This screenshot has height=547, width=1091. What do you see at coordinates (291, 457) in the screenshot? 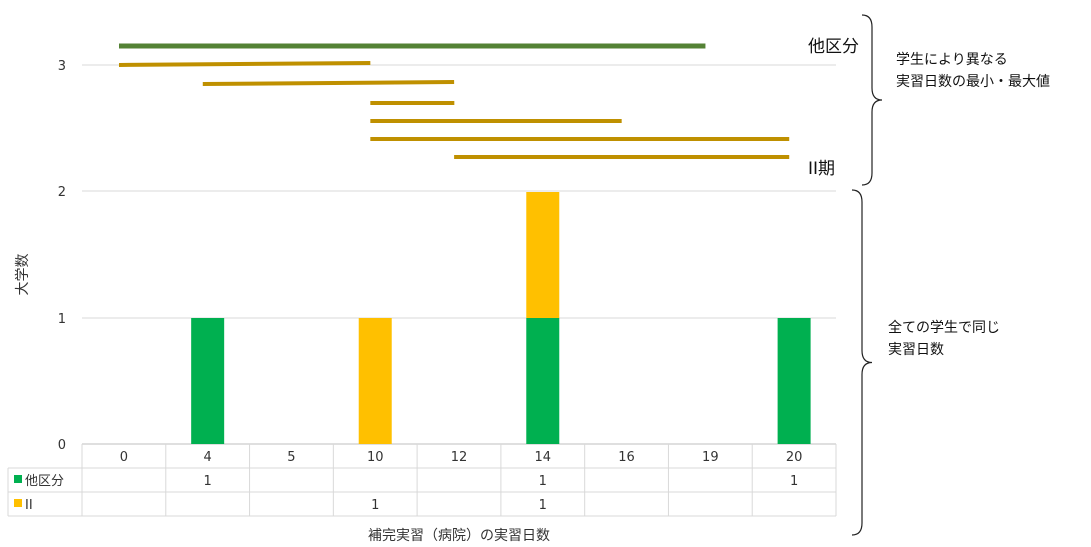
I see `x-tick-label: 5` at bounding box center [291, 457].